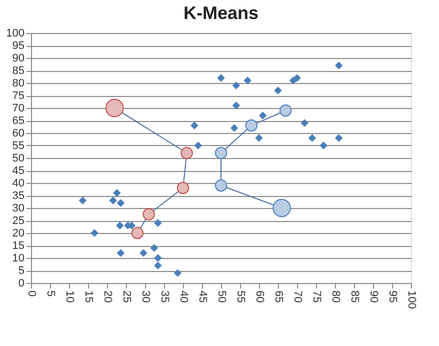  Describe the element at coordinates (18, 234) in the screenshot. I see `y-tick-label: 20` at that location.